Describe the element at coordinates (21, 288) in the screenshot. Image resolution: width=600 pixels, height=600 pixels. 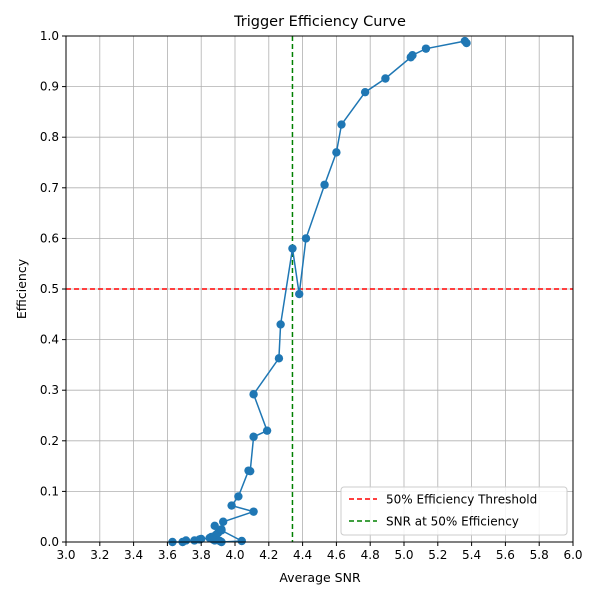
I see `y-axis-label: Efficiency` at that location.